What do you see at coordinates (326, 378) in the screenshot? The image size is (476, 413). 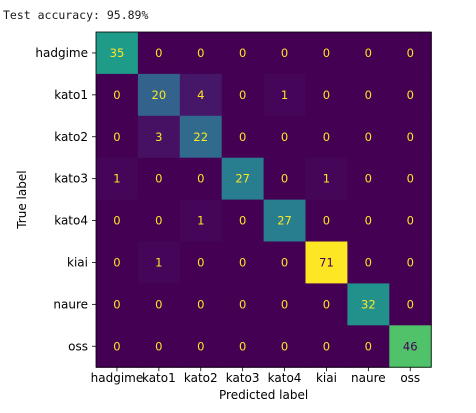 I see `x-tick-label: kiai` at bounding box center [326, 378].